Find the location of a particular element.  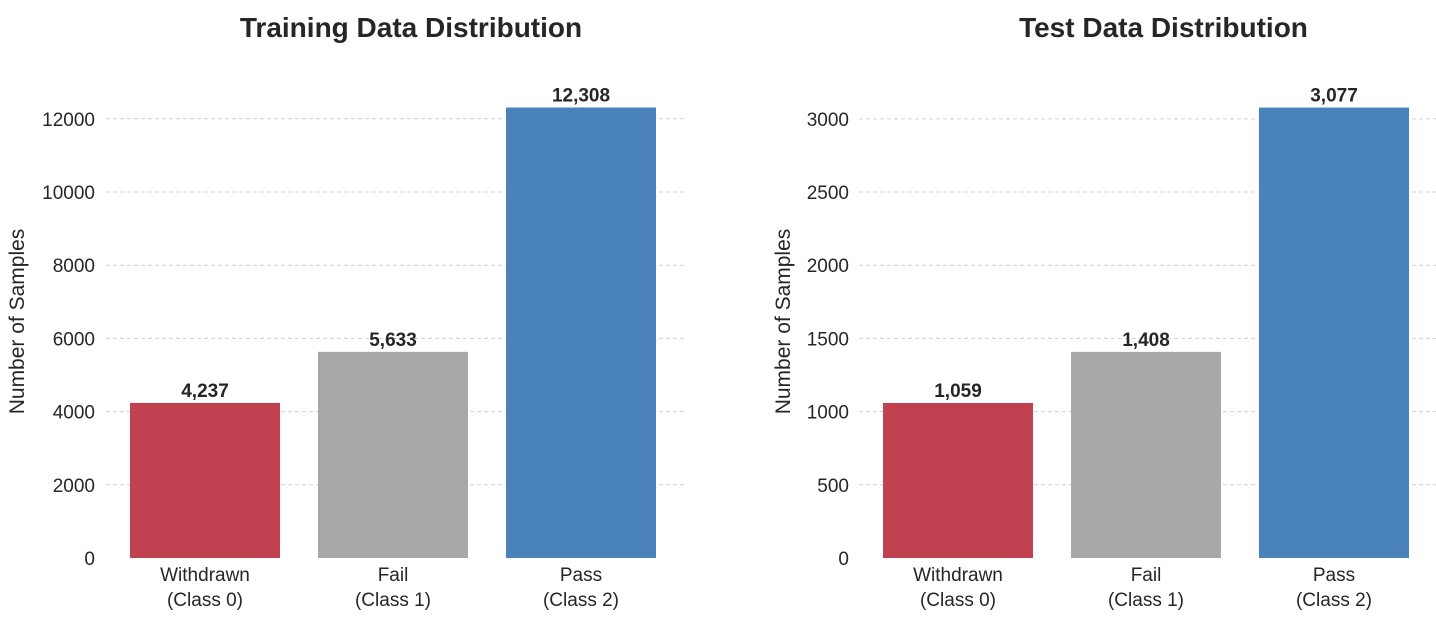

data-label: 3,077 is located at coordinates (1334, 96).